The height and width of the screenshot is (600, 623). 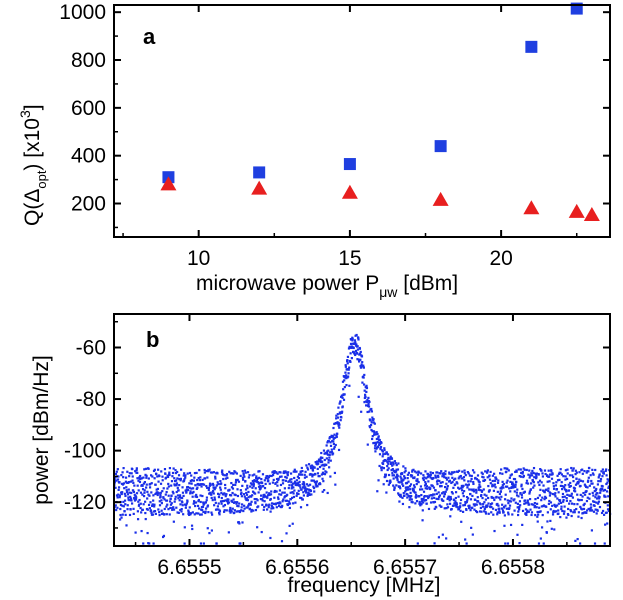 What do you see at coordinates (91, 399) in the screenshot?
I see `y-tick-label: -80` at bounding box center [91, 399].